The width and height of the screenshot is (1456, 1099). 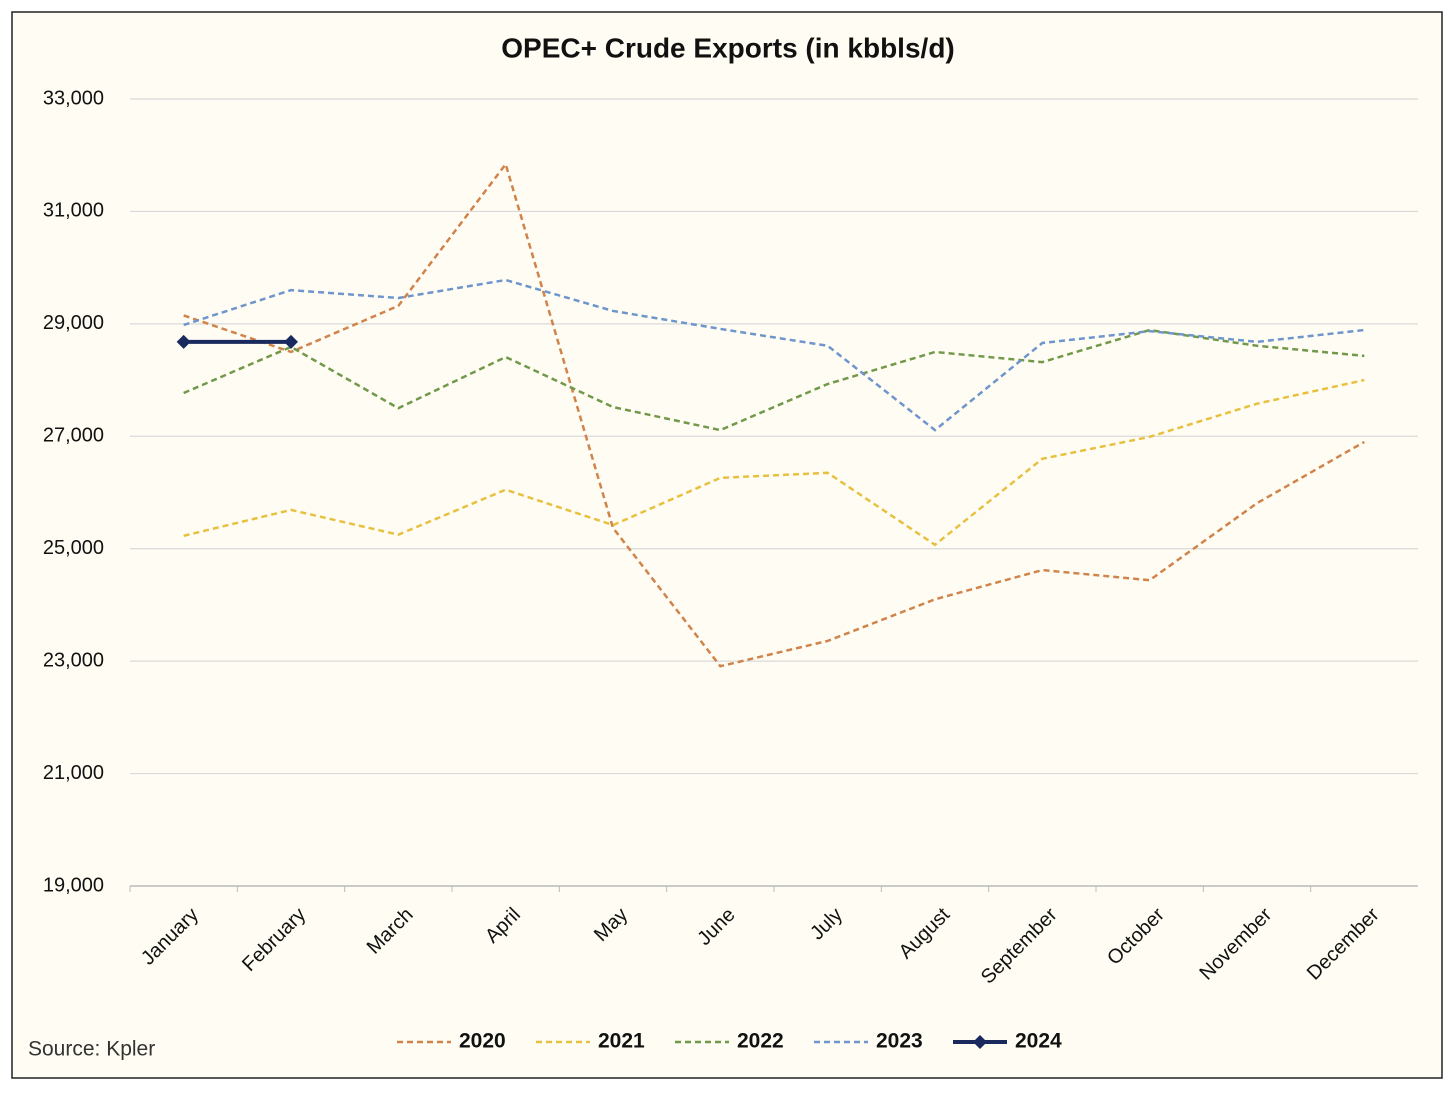 I want to click on legend-label: 2020, so click(x=482, y=1041).